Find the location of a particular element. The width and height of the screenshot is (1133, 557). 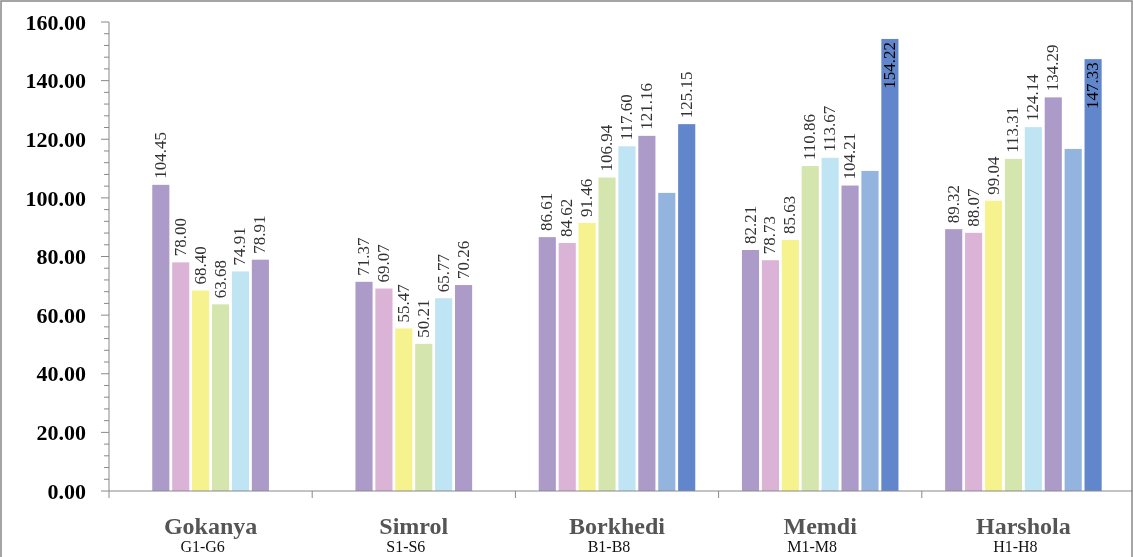

y-tick-label: 80.00 is located at coordinates (61, 257).